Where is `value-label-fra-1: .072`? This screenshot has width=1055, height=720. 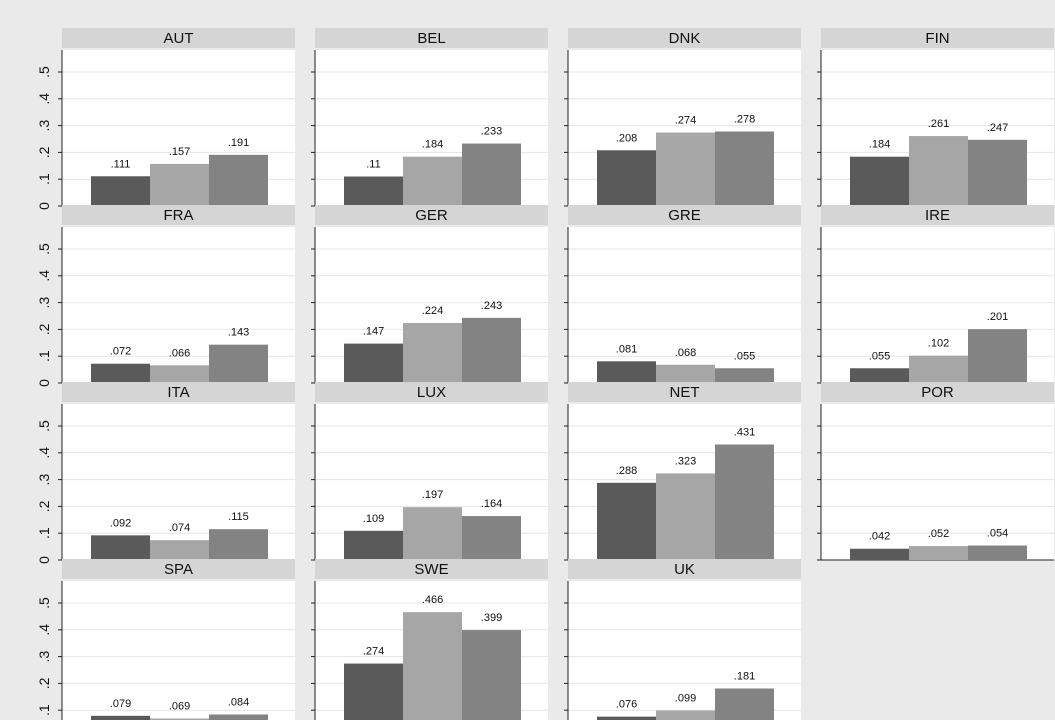 value-label-fra-1: .072 is located at coordinates (120, 352).